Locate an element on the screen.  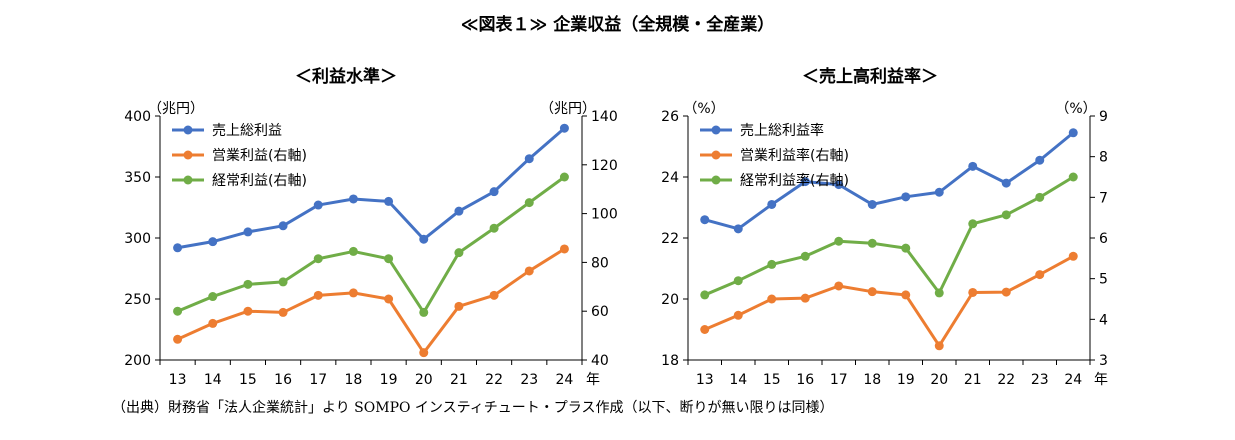
x-tick-label: 20 is located at coordinates (424, 380).